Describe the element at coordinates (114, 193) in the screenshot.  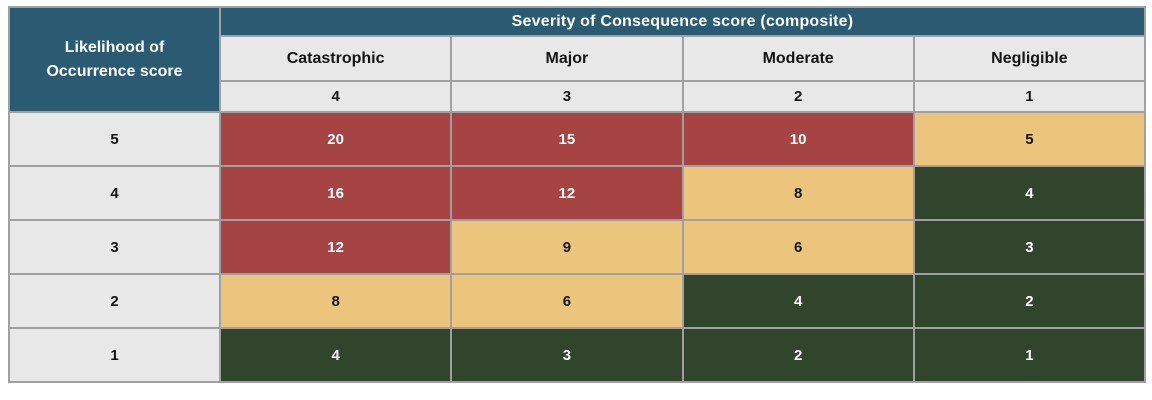
I see `likelihood-value: 4` at that location.